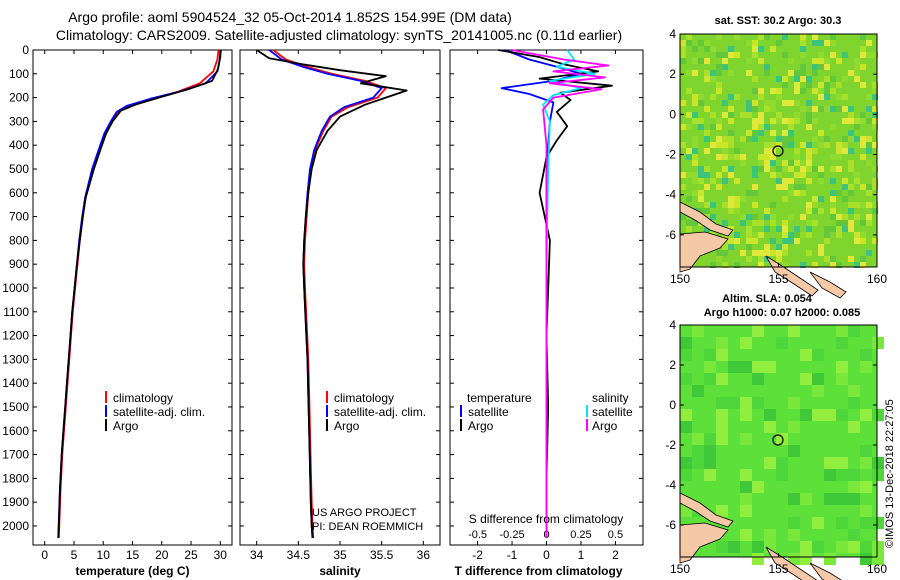  What do you see at coordinates (767, 299) in the screenshot?
I see `sla-map-title: Altim. SLA: 0.054` at bounding box center [767, 299].